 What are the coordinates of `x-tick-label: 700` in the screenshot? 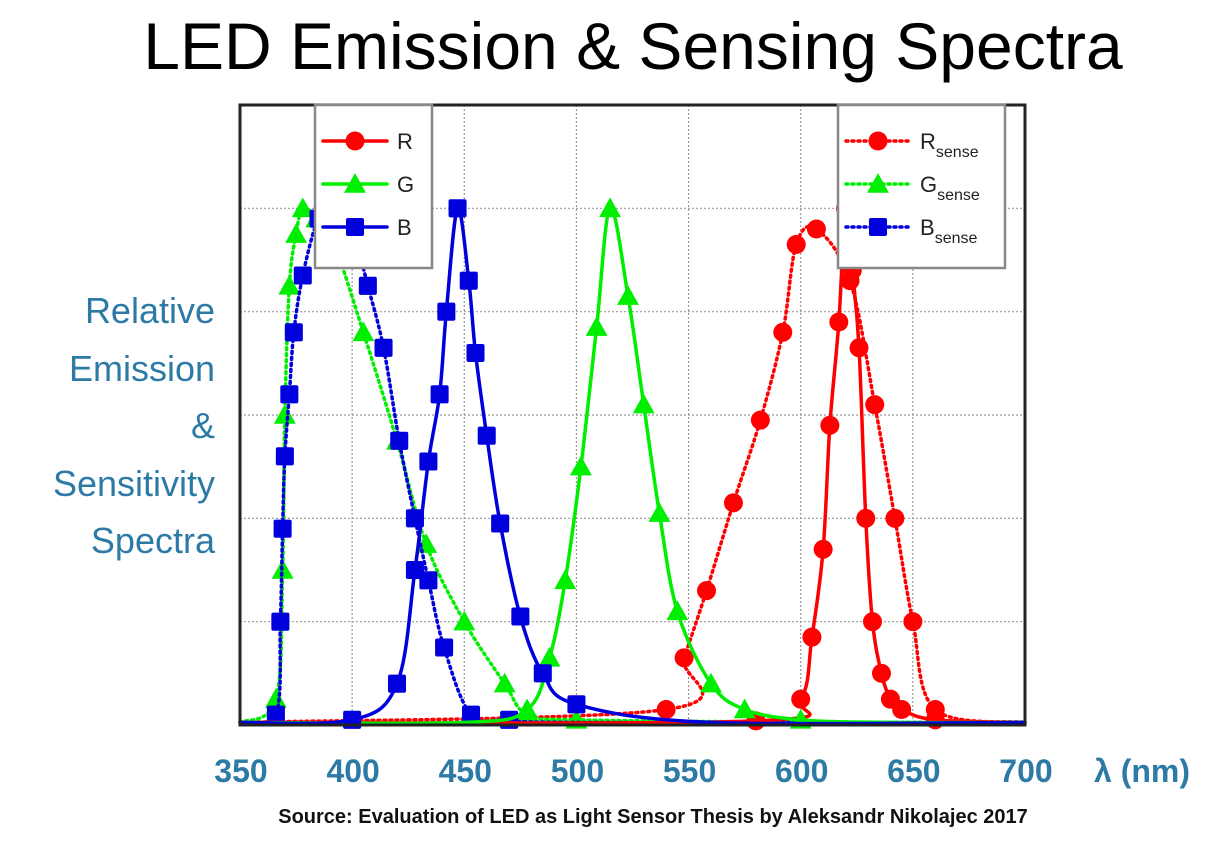 It's located at (1025, 771).